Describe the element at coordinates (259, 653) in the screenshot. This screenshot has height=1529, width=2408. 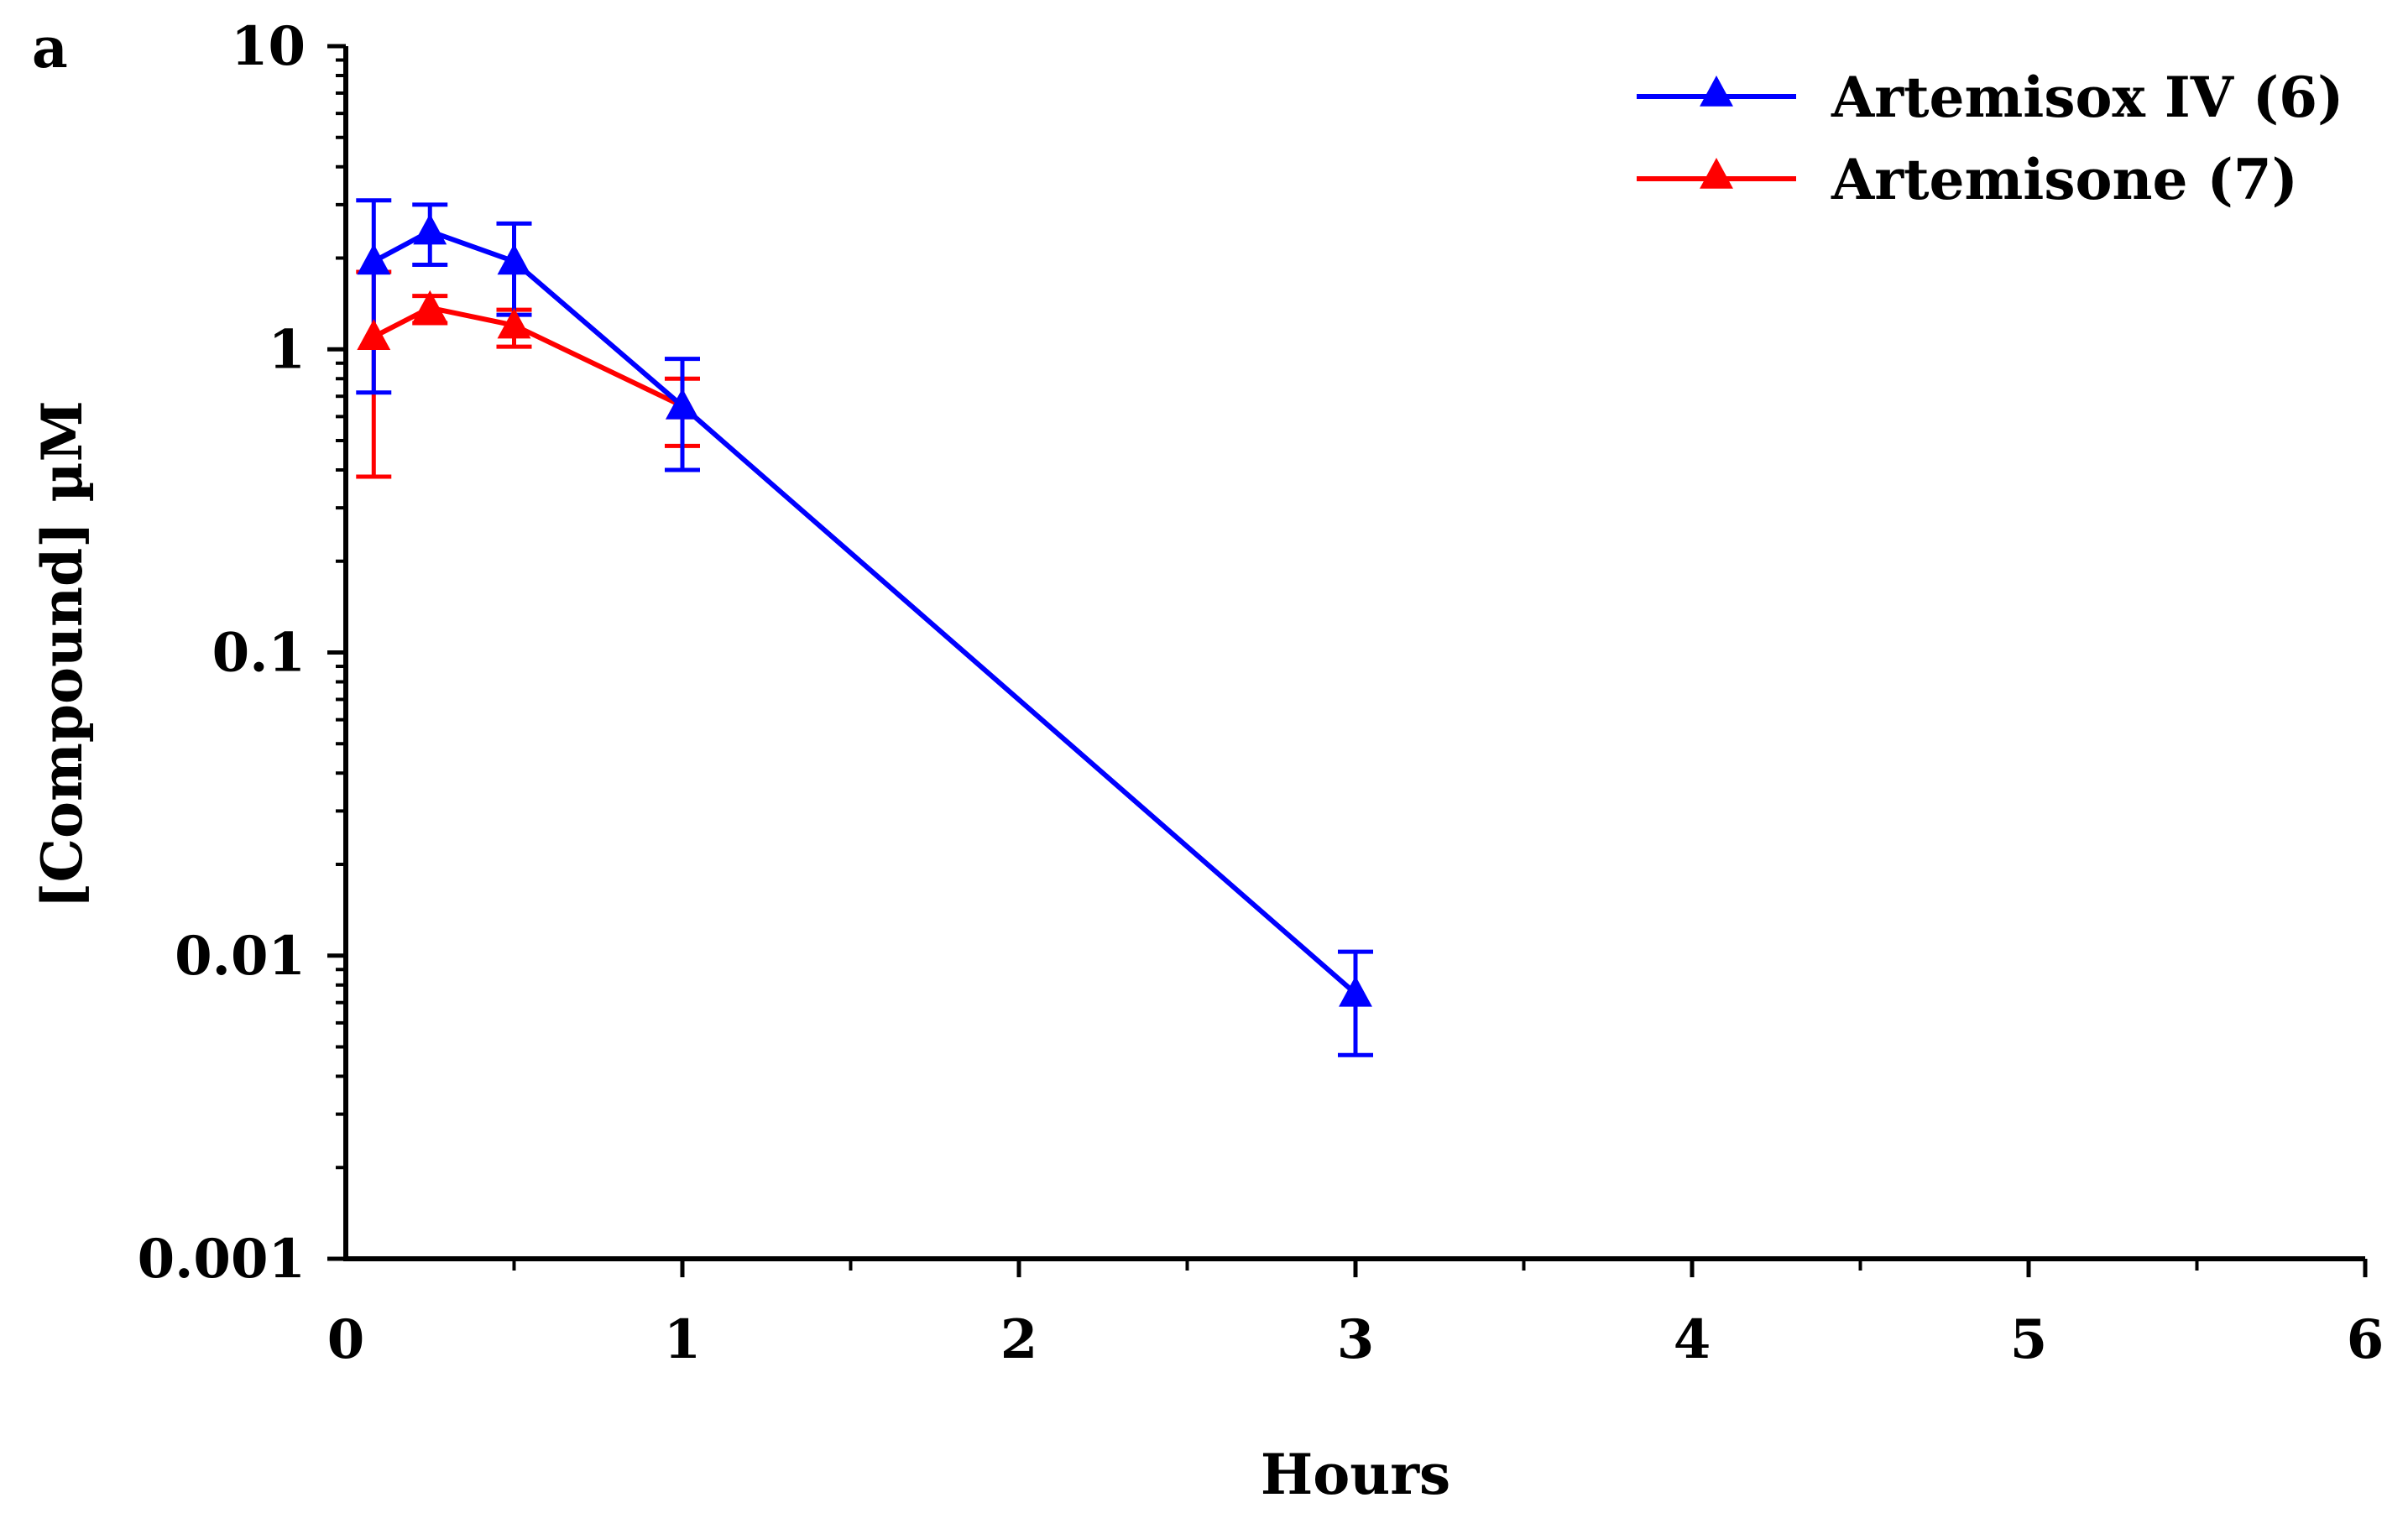
I see `y-tick-label: 0.1` at that location.